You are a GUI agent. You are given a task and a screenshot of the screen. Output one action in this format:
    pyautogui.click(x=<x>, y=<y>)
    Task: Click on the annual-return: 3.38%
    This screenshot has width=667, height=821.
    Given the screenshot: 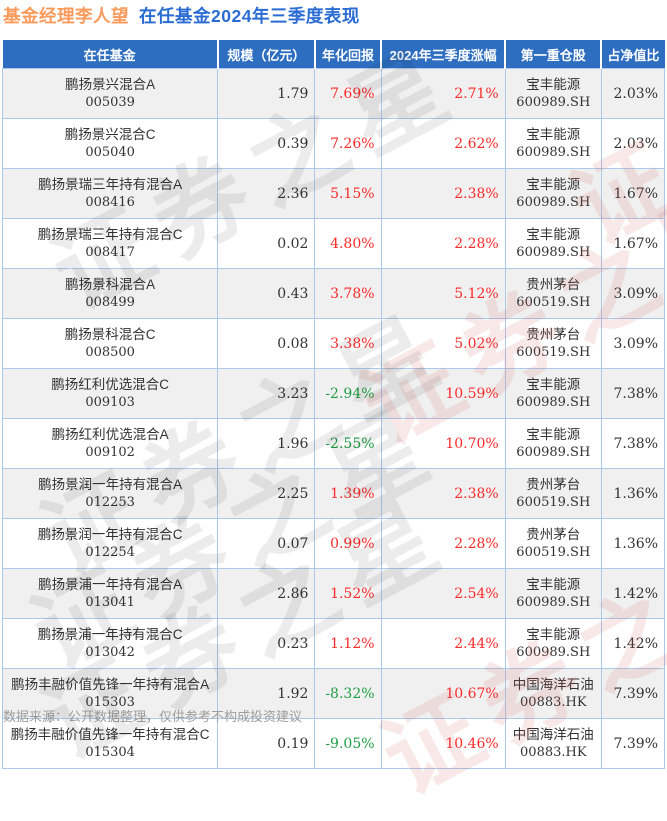 What is the action you would take?
    pyautogui.click(x=348, y=343)
    